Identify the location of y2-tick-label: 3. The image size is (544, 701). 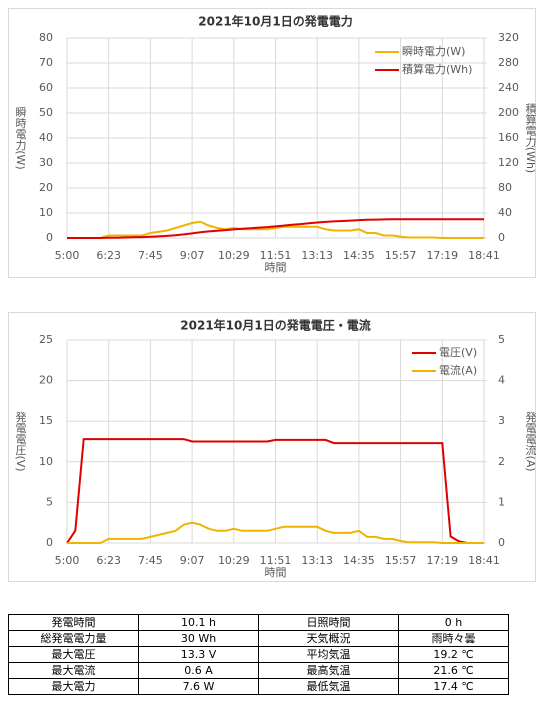
(501, 420).